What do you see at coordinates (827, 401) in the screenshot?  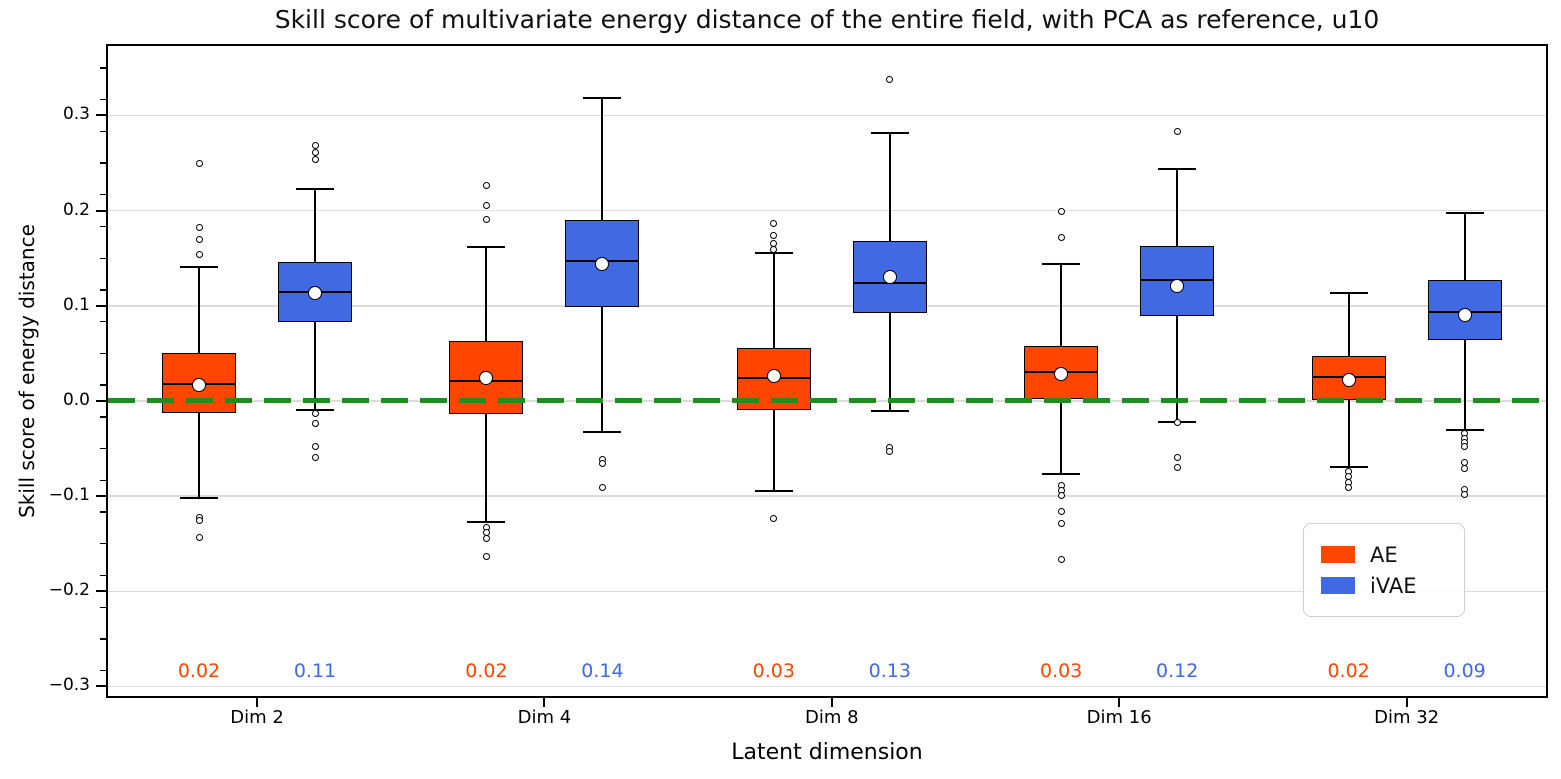 I see `zero-reference-line` at bounding box center [827, 401].